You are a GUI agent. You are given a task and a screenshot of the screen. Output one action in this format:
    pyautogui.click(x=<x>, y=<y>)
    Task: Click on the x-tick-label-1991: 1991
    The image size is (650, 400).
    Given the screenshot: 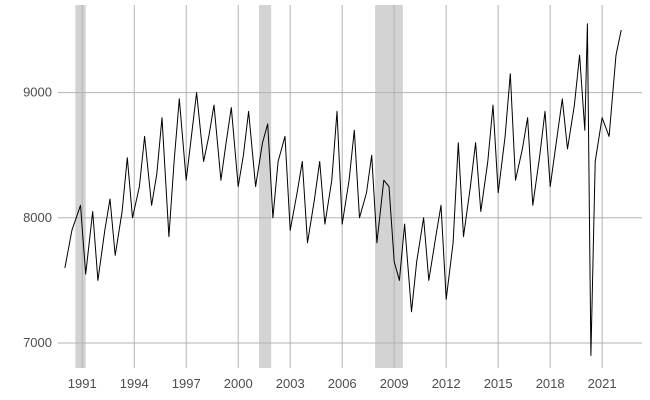 What is the action you would take?
    pyautogui.click(x=82, y=383)
    